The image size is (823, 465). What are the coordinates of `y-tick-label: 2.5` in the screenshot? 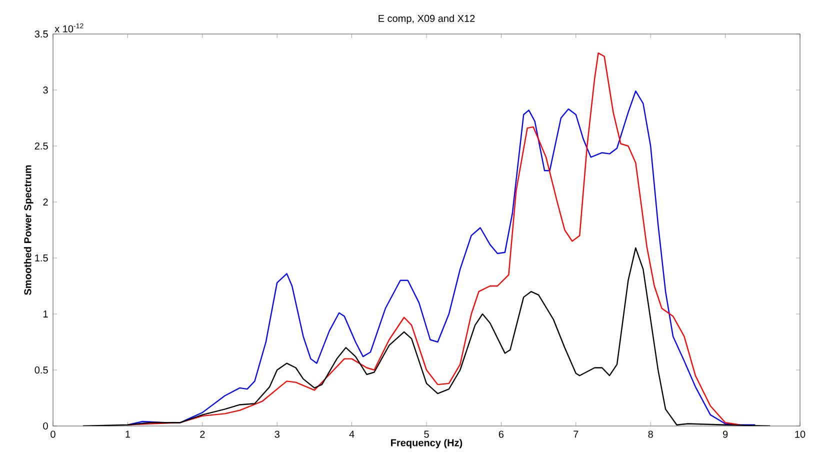 It's located at (41, 146).